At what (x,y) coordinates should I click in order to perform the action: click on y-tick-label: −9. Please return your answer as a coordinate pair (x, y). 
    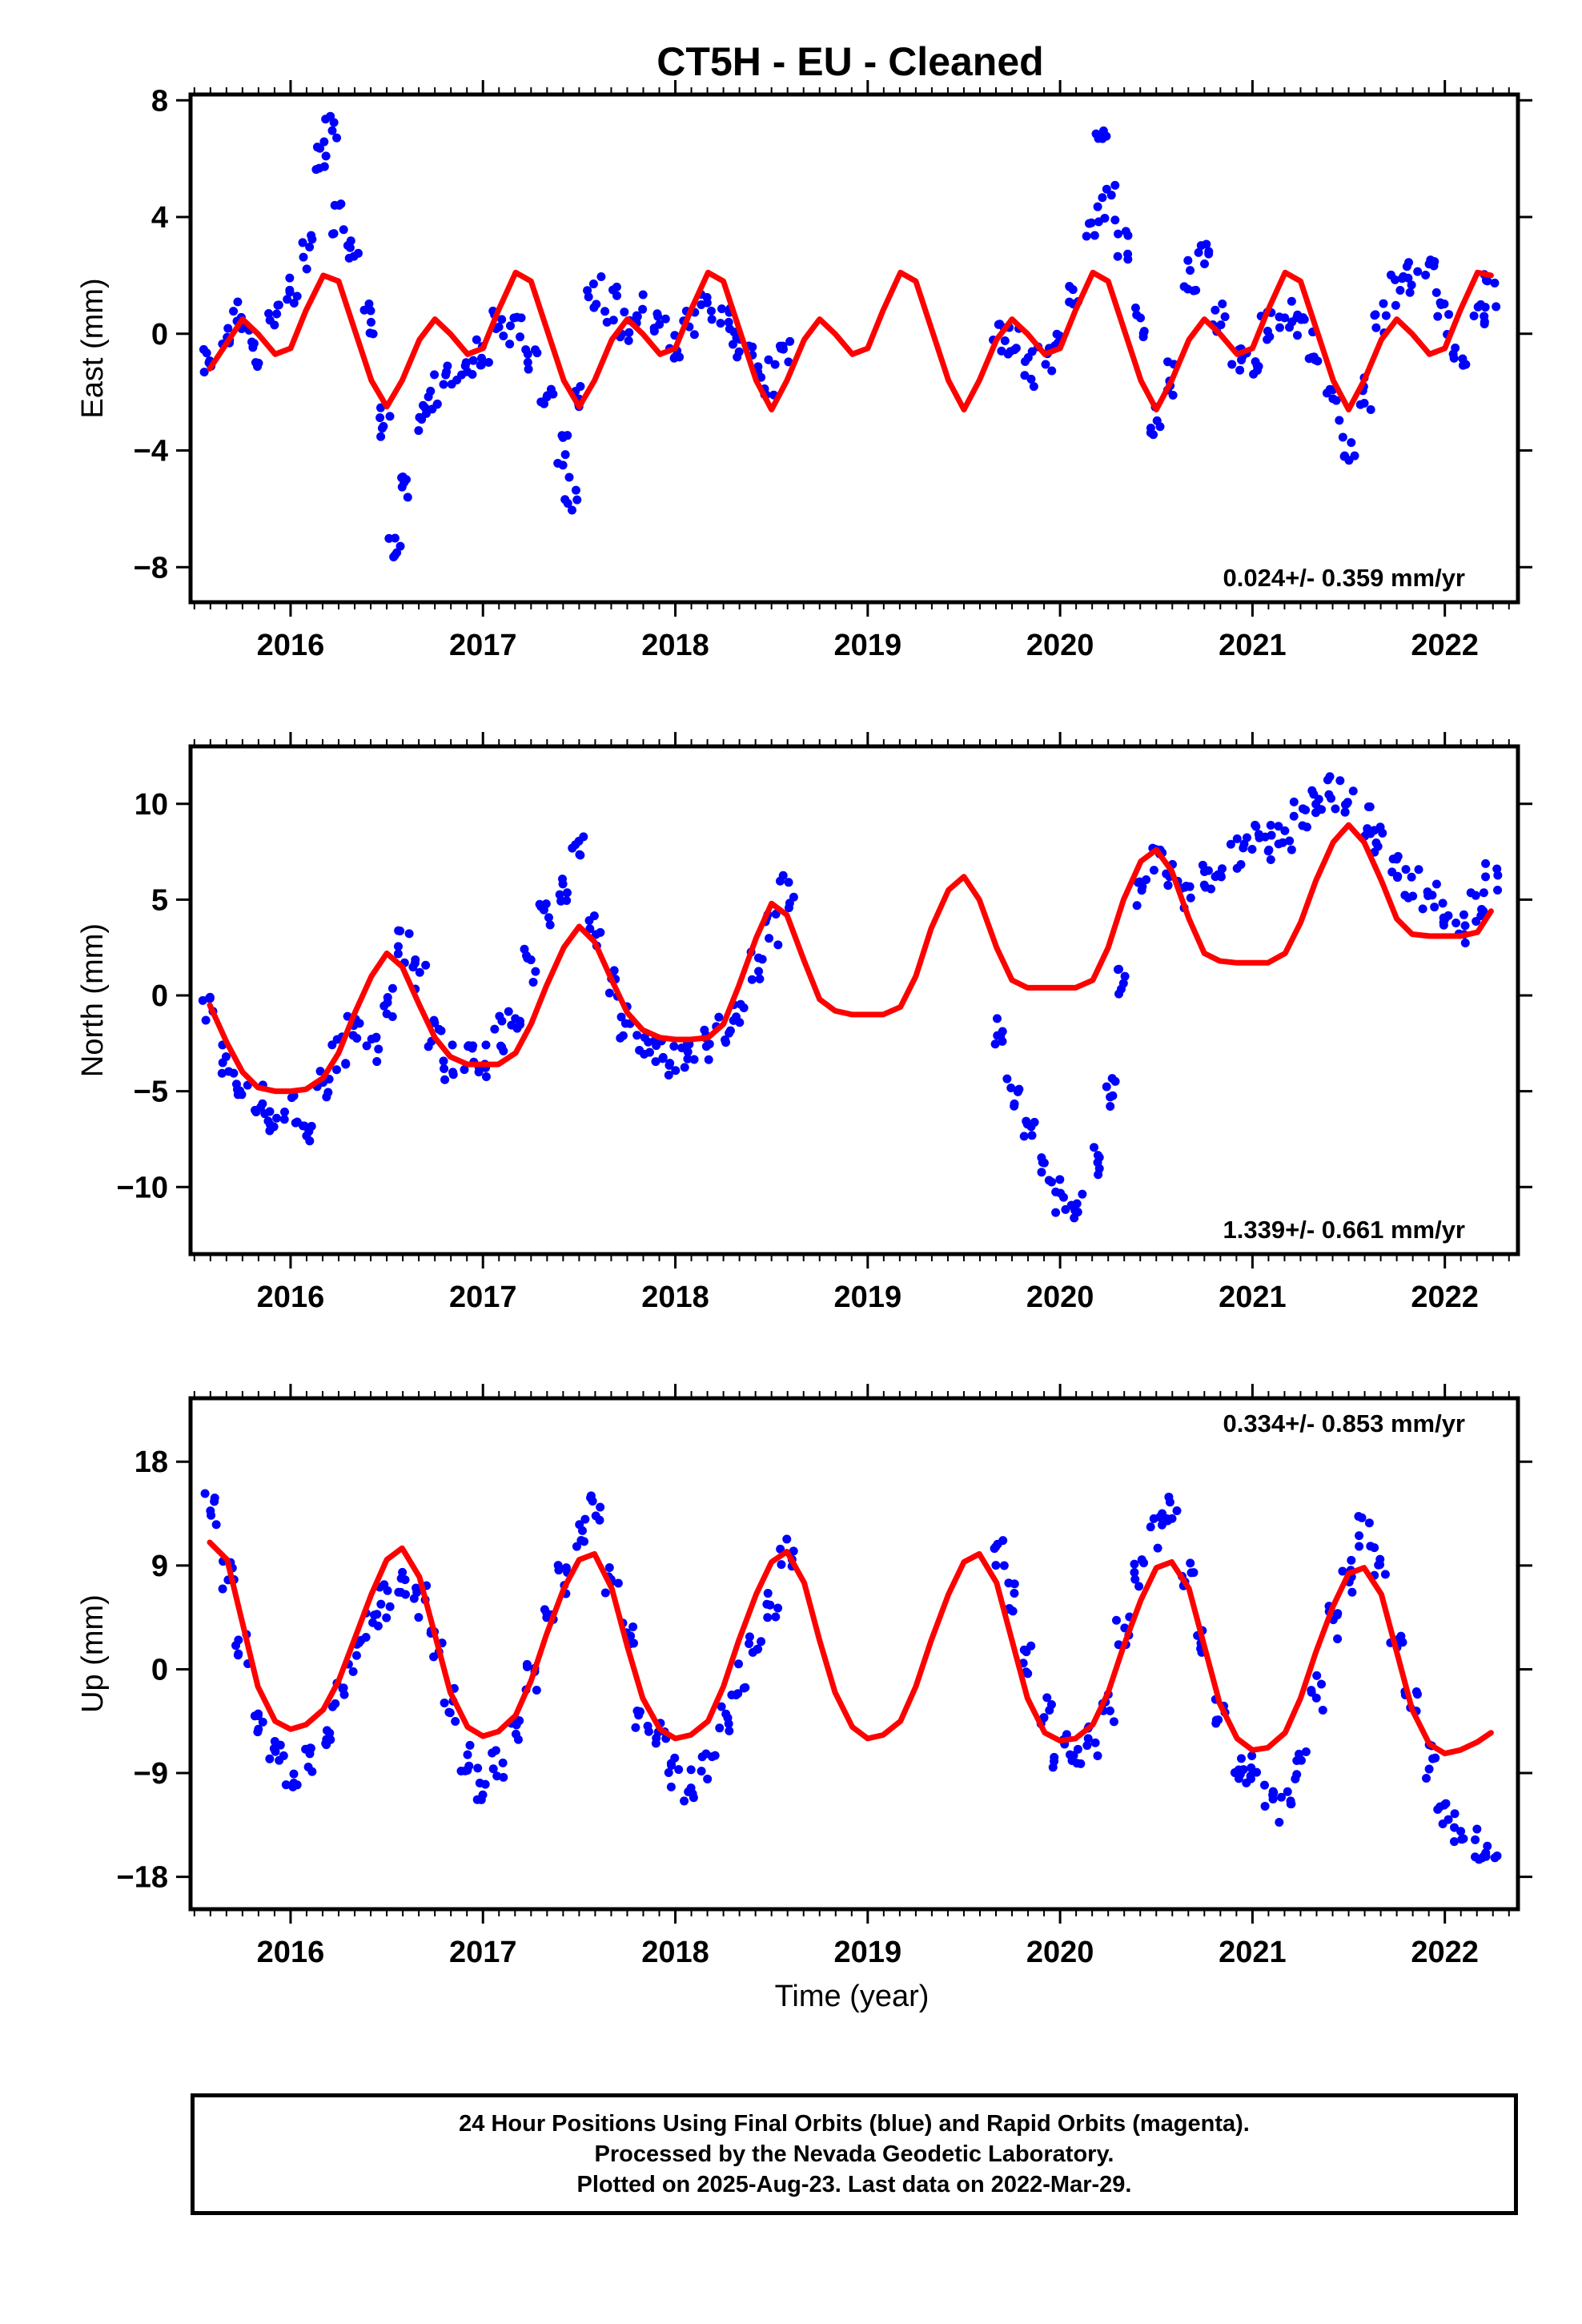
    Looking at the image, I should click on (151, 1774).